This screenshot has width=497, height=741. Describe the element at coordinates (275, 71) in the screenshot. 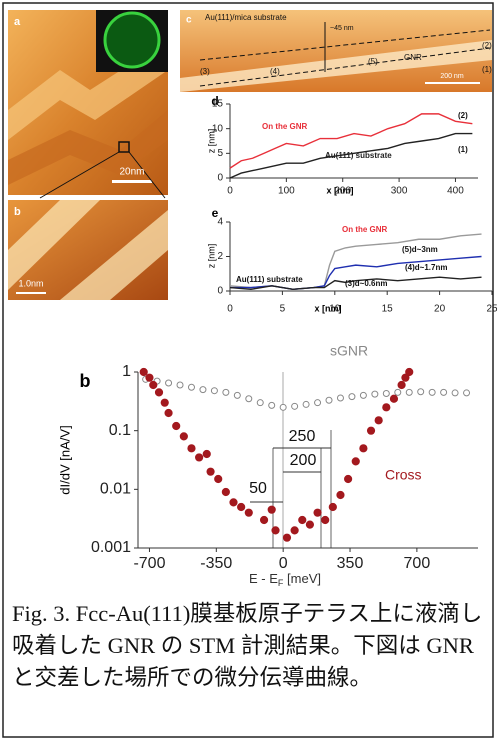

I see `marker: (4)` at that location.